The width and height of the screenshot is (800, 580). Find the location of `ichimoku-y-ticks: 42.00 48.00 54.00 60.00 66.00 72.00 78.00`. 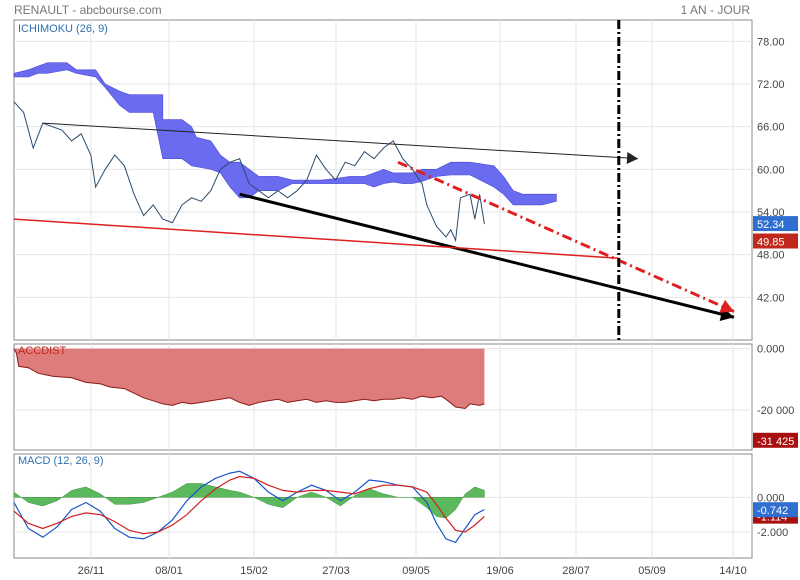

ichimoku-y-ticks: 42.00 48.00 54.00 60.00 66.00 72.00 78.00 is located at coordinates (771, 170).